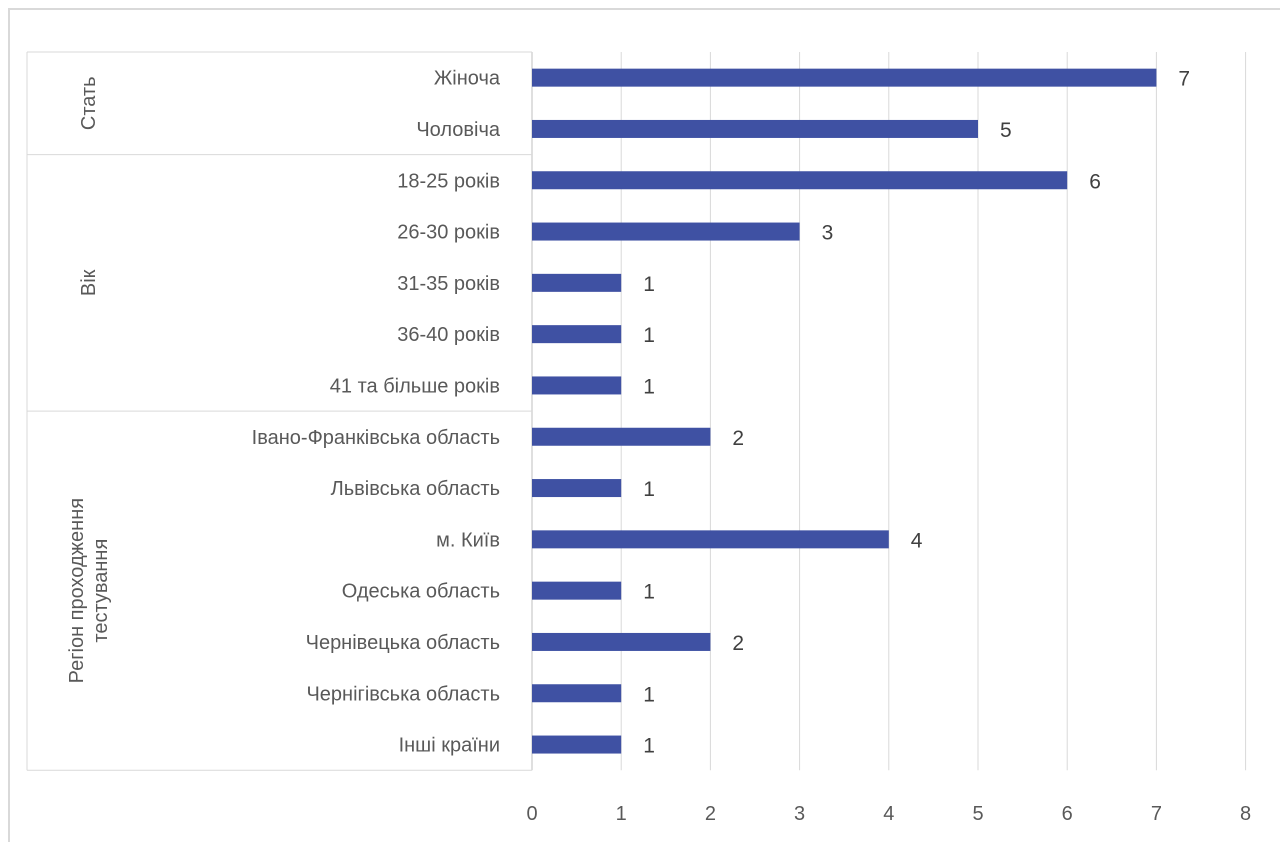 Image resolution: width=1282 pixels, height=843 pixels. What do you see at coordinates (415, 489) in the screenshot?
I see `category-label: Львівська область` at bounding box center [415, 489].